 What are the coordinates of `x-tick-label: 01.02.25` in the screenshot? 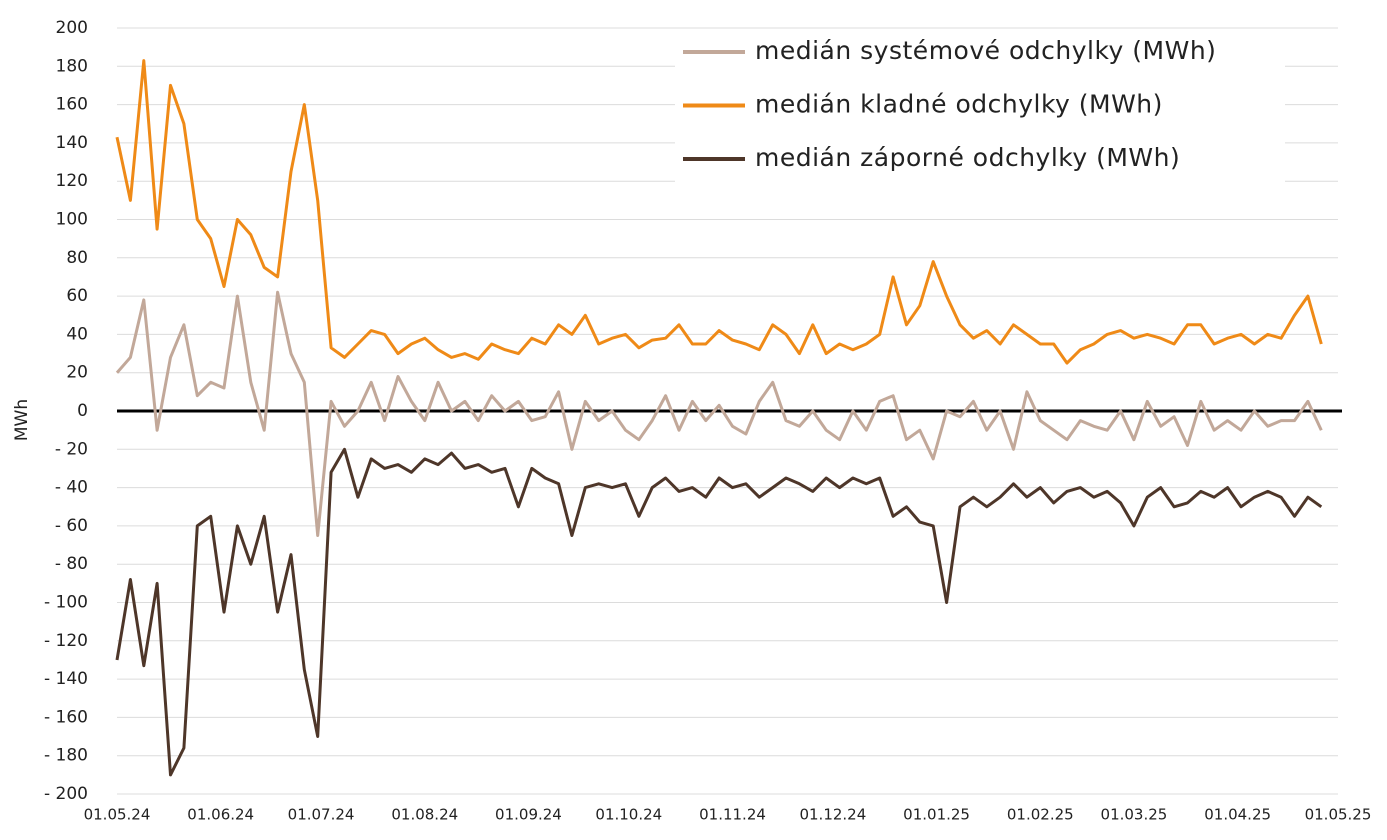 It's located at (1040, 815).